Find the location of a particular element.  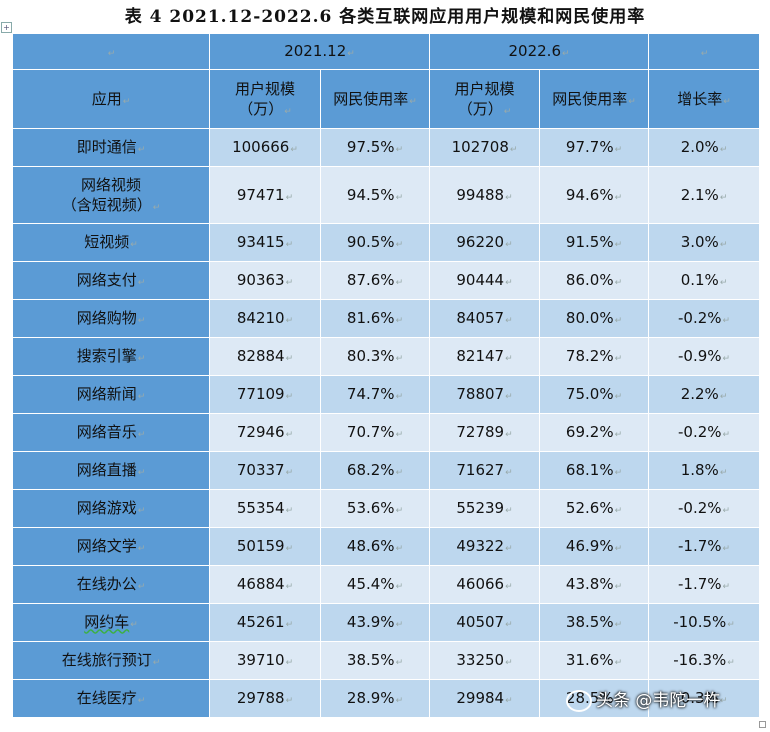

table-row: 网络新闻↵ 77109↵ 74.7%↵ 78807↵ 75.0%↵ 2.2%↵ is located at coordinates (386, 394).